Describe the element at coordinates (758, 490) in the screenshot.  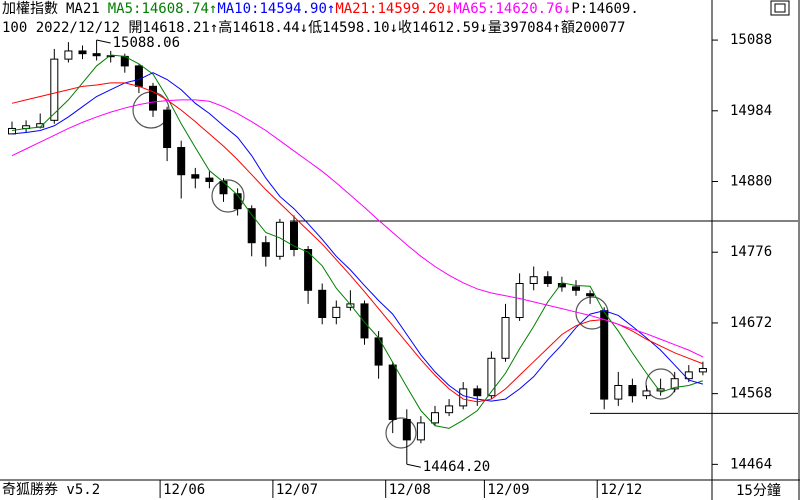
I see `period-label: 15分鐘` at that location.